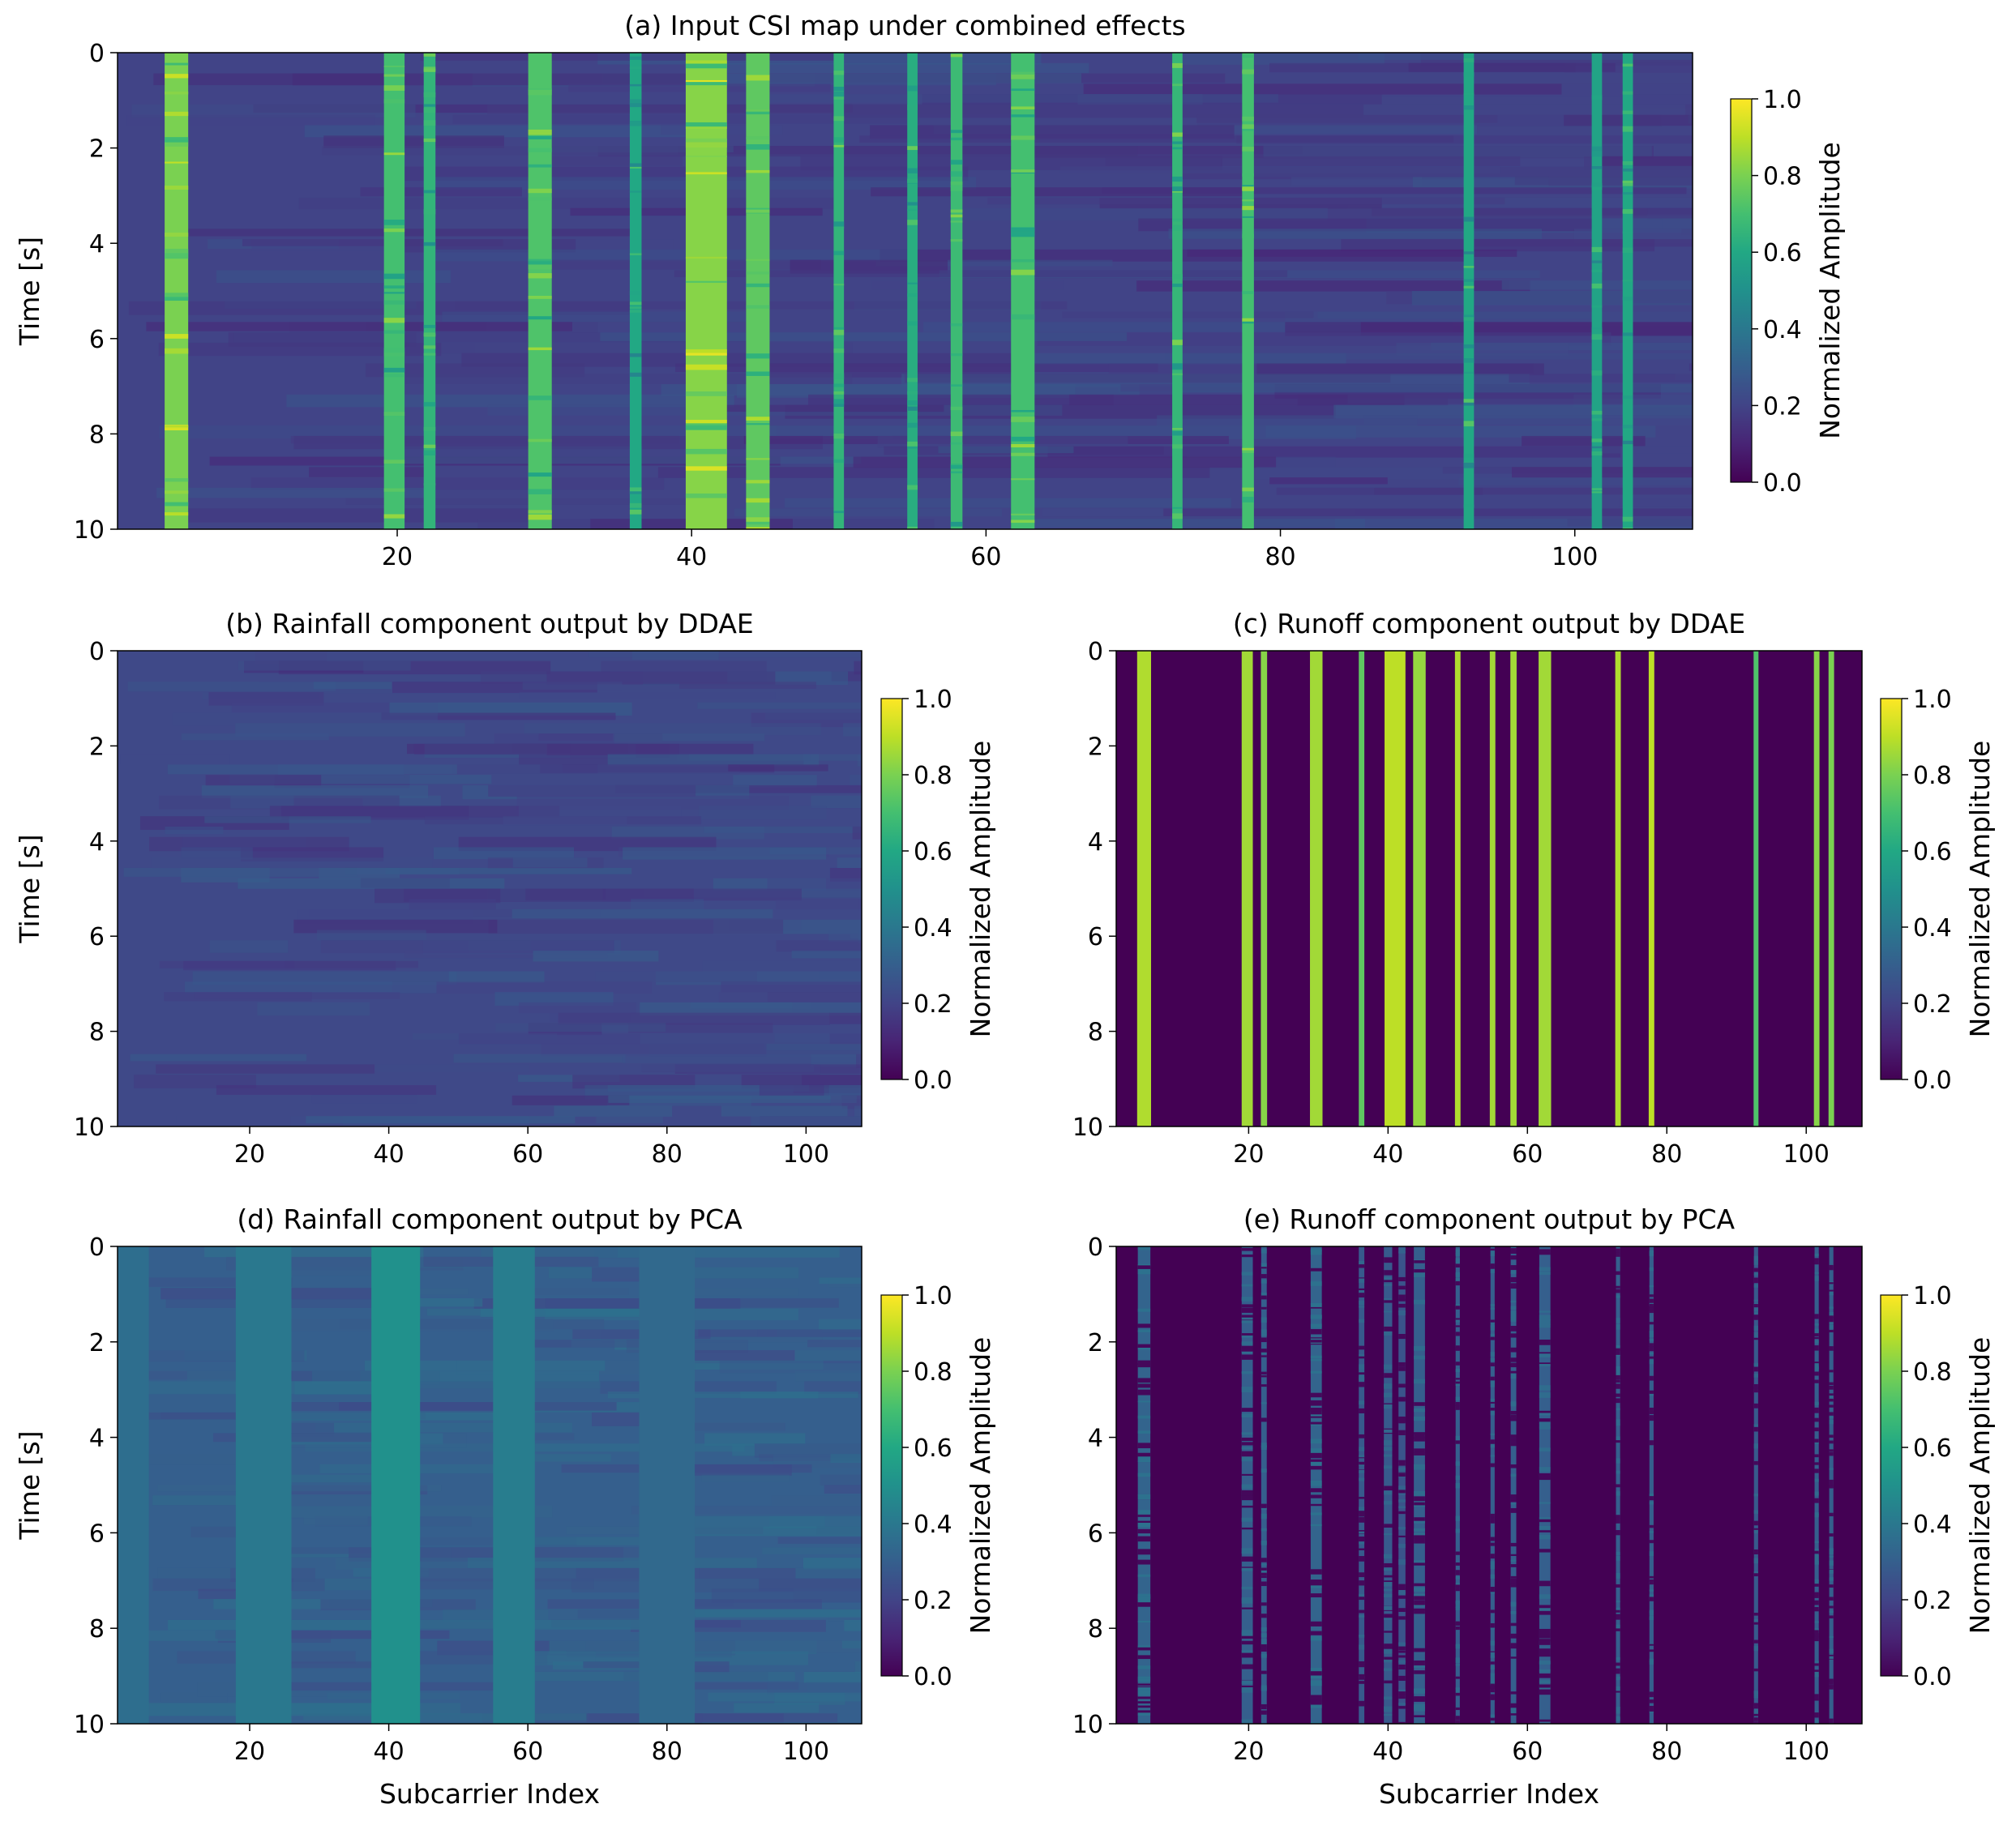 The width and height of the screenshot is (2016, 1821). Describe the element at coordinates (1527, 1752) in the screenshot. I see `x-tick-label: 60` at that location.